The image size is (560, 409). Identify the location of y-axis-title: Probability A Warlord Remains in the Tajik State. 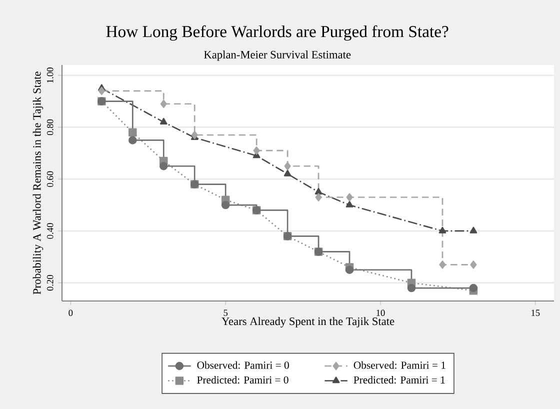
(38, 183).